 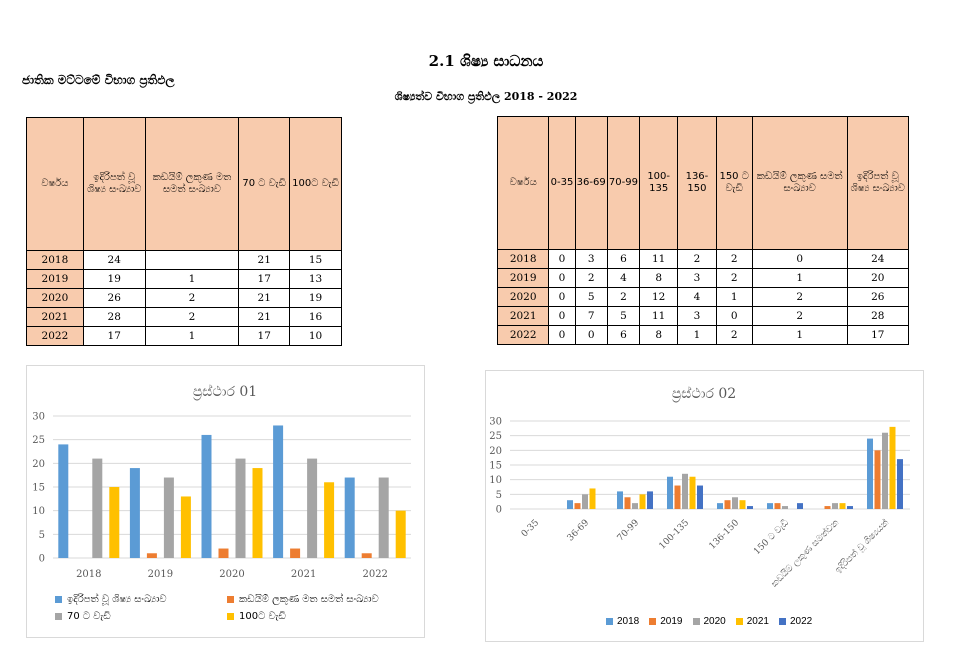 What do you see at coordinates (523, 278) in the screenshot?
I see `year-cell: 2019` at bounding box center [523, 278].